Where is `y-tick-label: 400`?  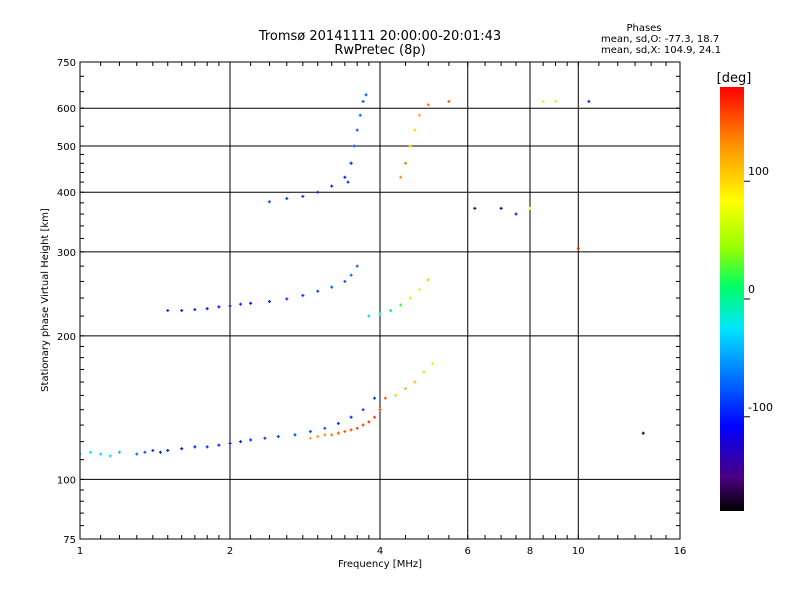 y-tick-label: 400 is located at coordinates (66, 193).